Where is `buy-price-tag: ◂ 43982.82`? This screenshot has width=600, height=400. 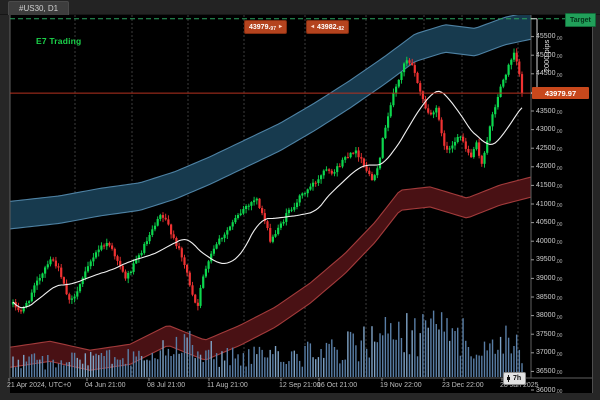 buy-price-tag: ◂ 43982.82 is located at coordinates (327, 27).